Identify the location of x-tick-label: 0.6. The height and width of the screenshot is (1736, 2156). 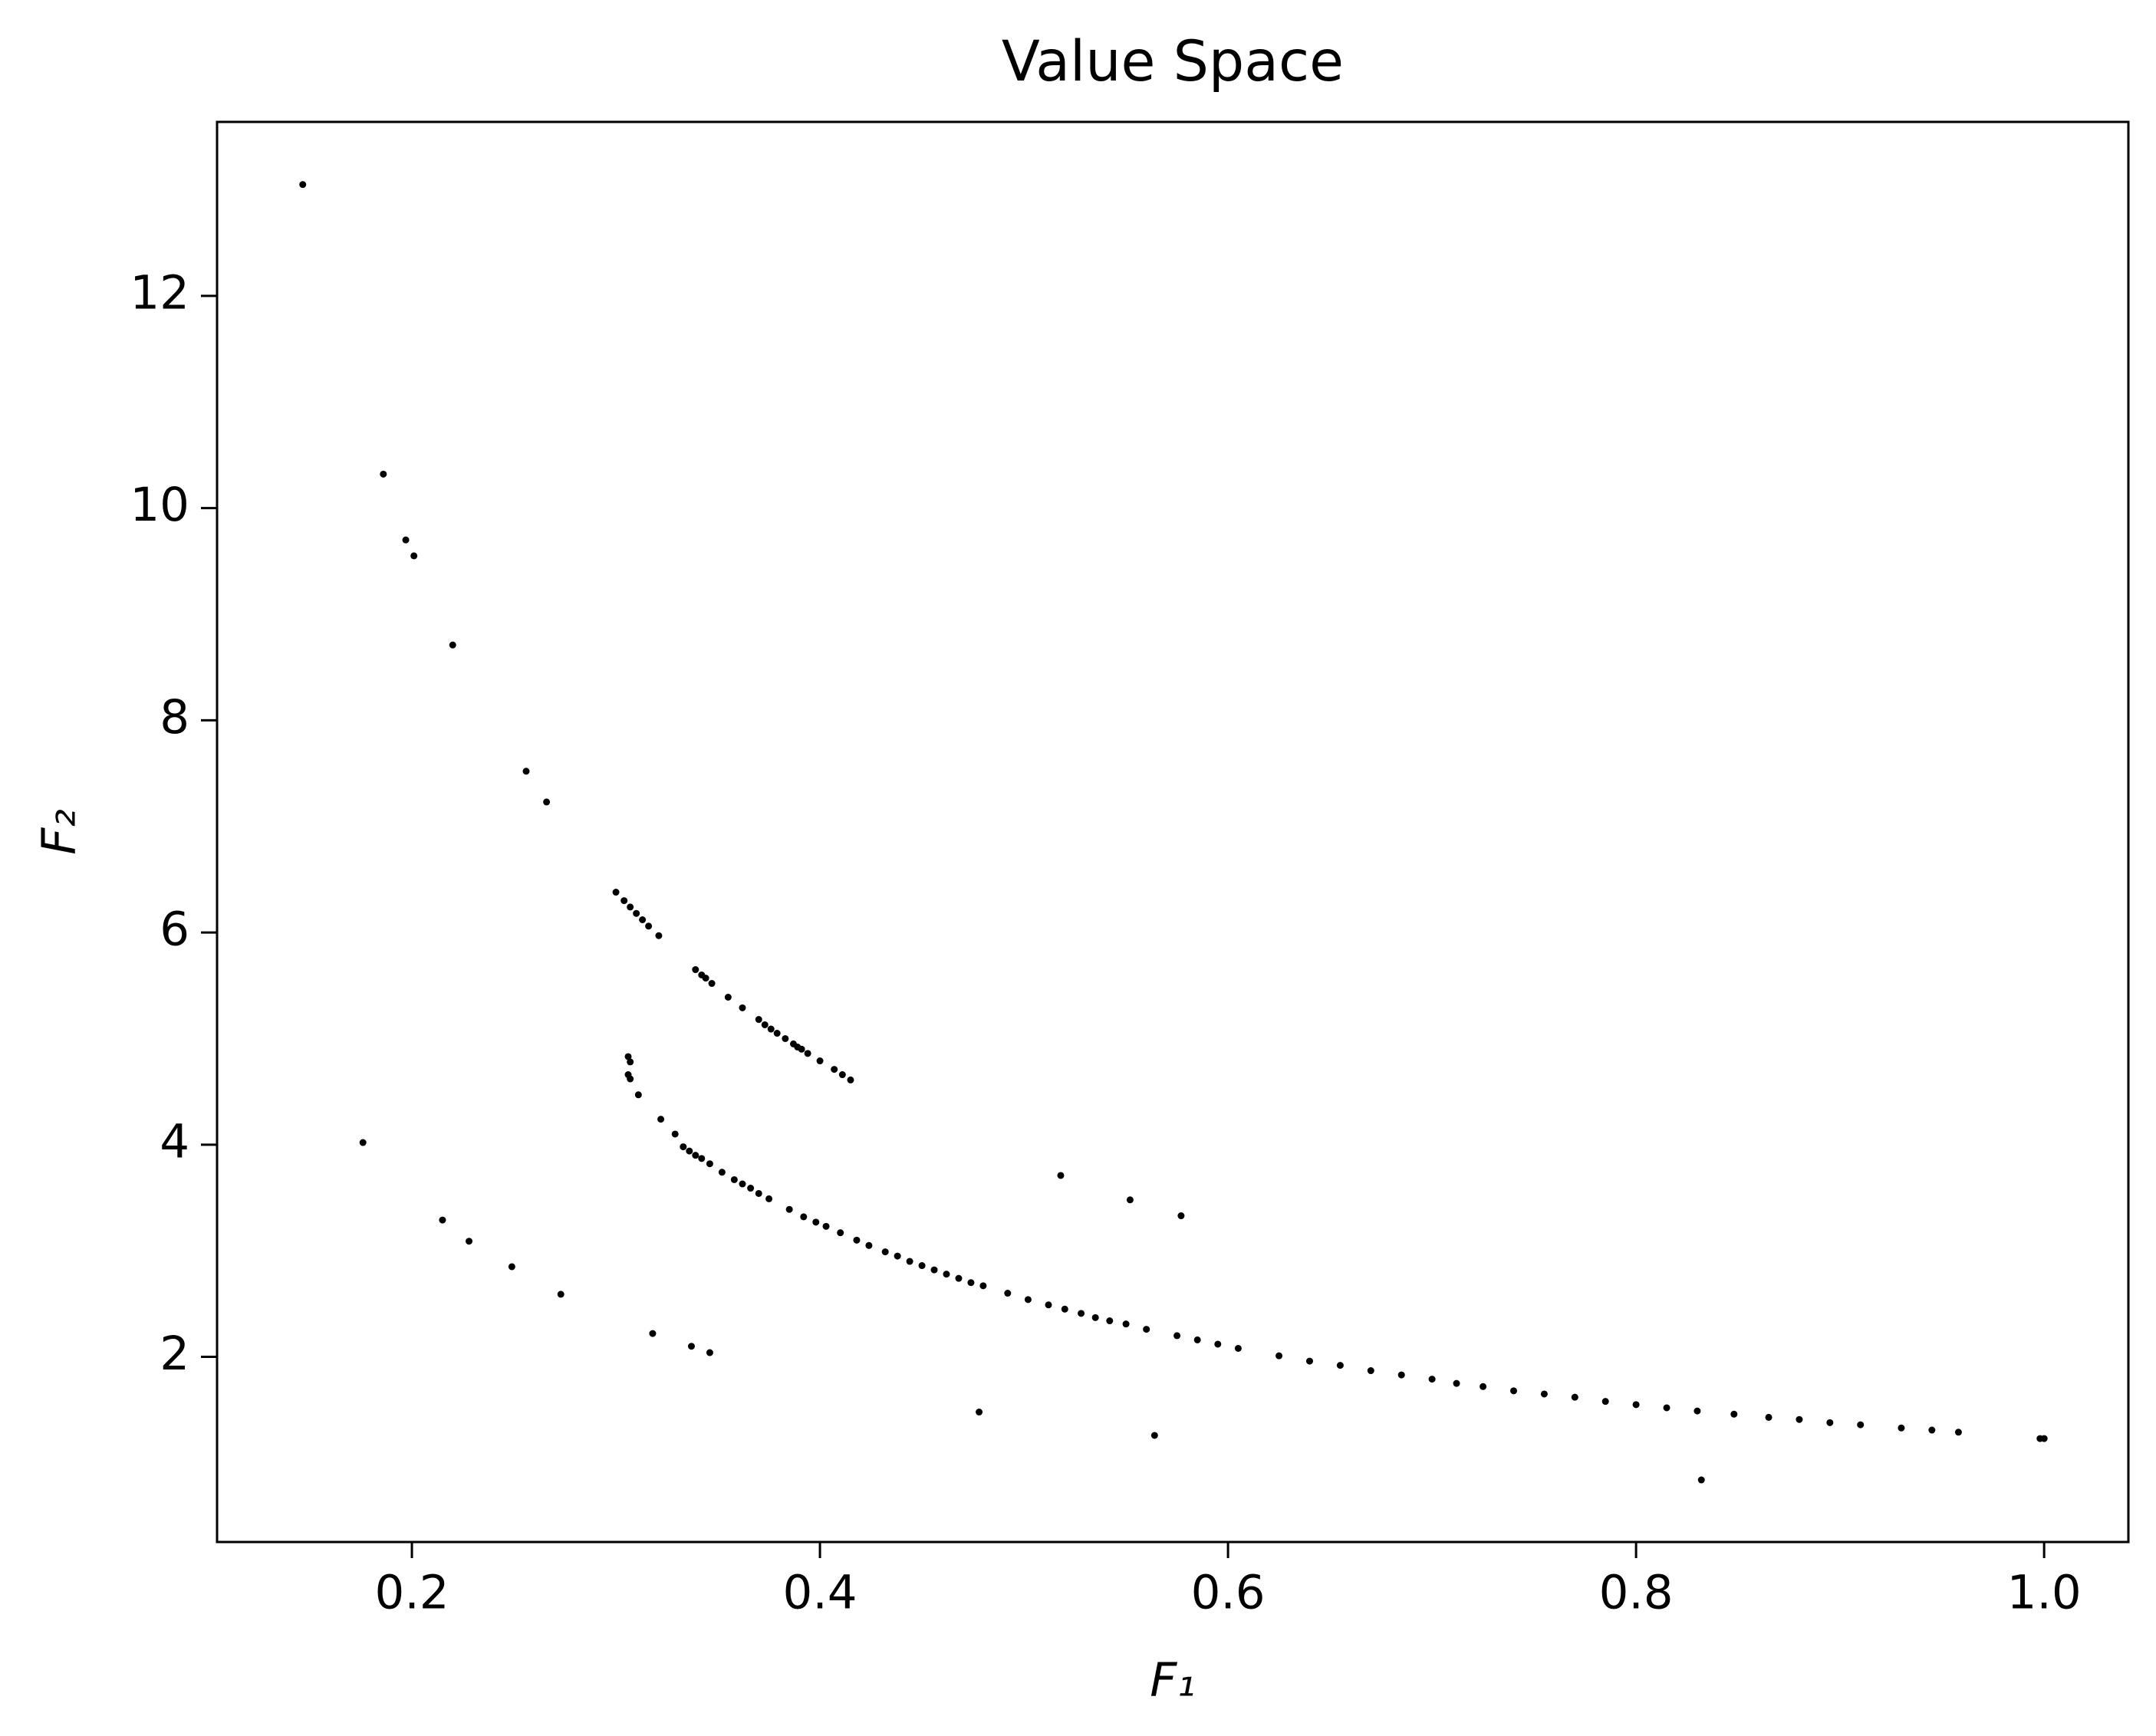
(1228, 1593).